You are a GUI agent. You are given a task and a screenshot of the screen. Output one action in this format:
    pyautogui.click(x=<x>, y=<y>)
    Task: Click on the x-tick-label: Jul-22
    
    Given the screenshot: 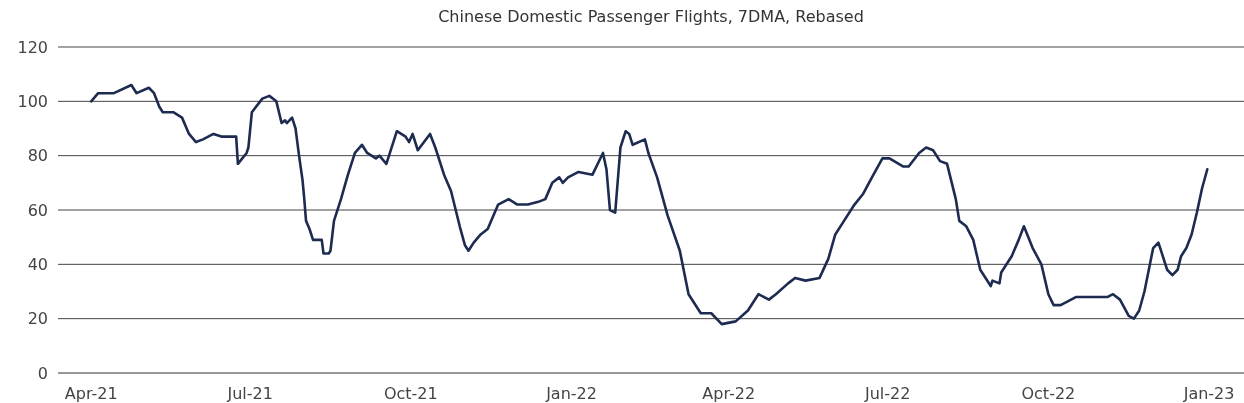 What is the action you would take?
    pyautogui.click(x=887, y=393)
    